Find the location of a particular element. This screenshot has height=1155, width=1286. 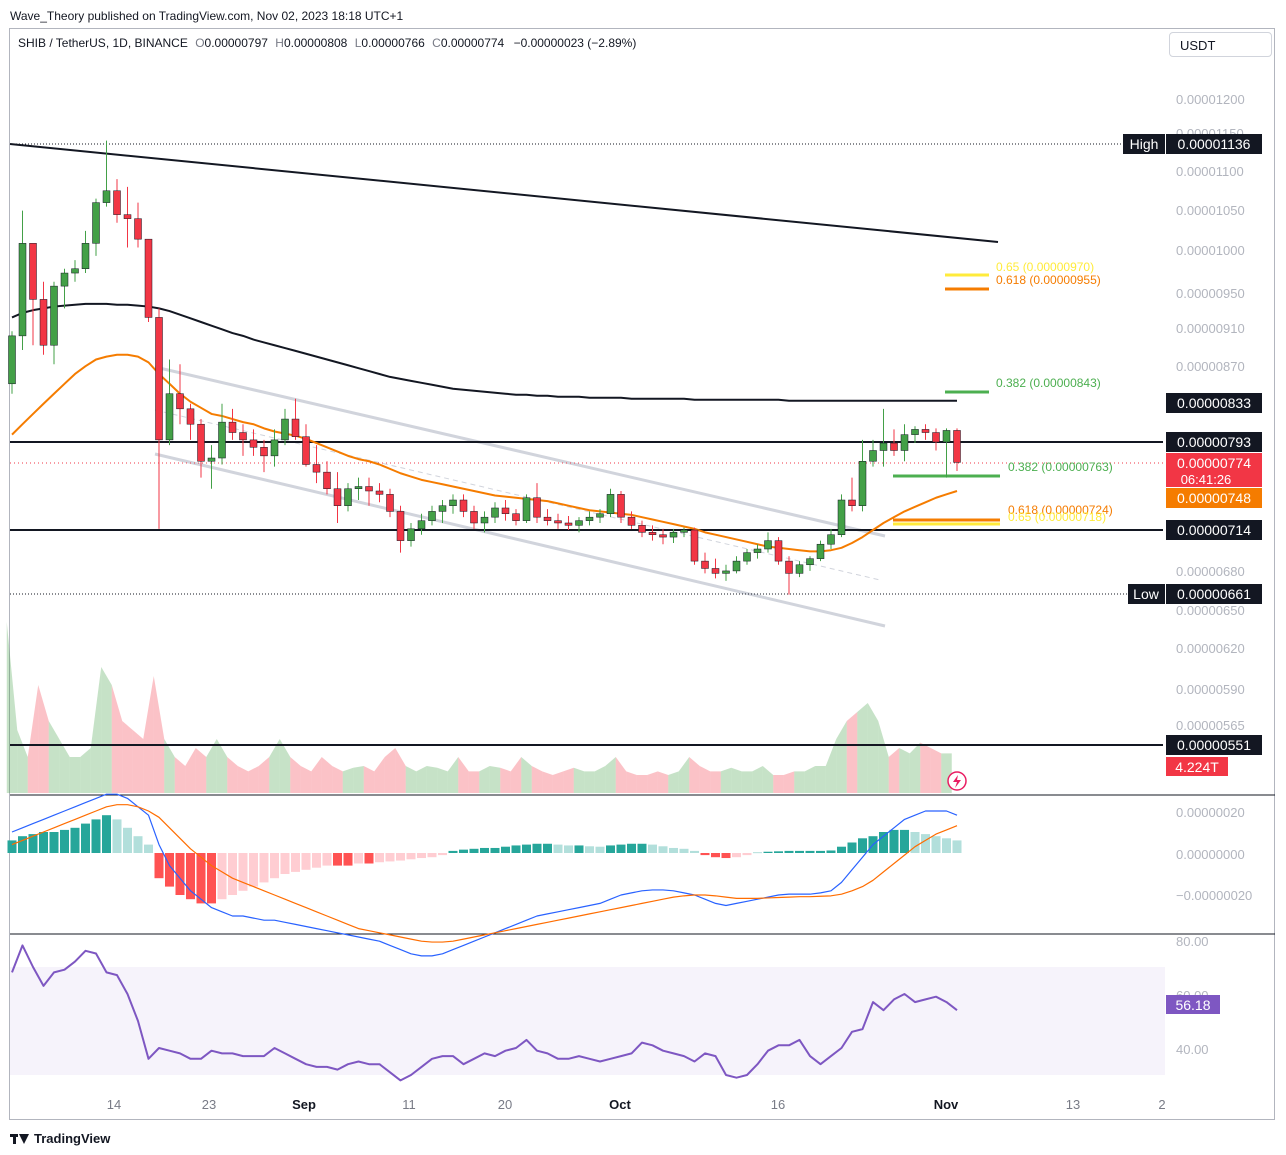

last-price-bg is located at coordinates (1214, 470).